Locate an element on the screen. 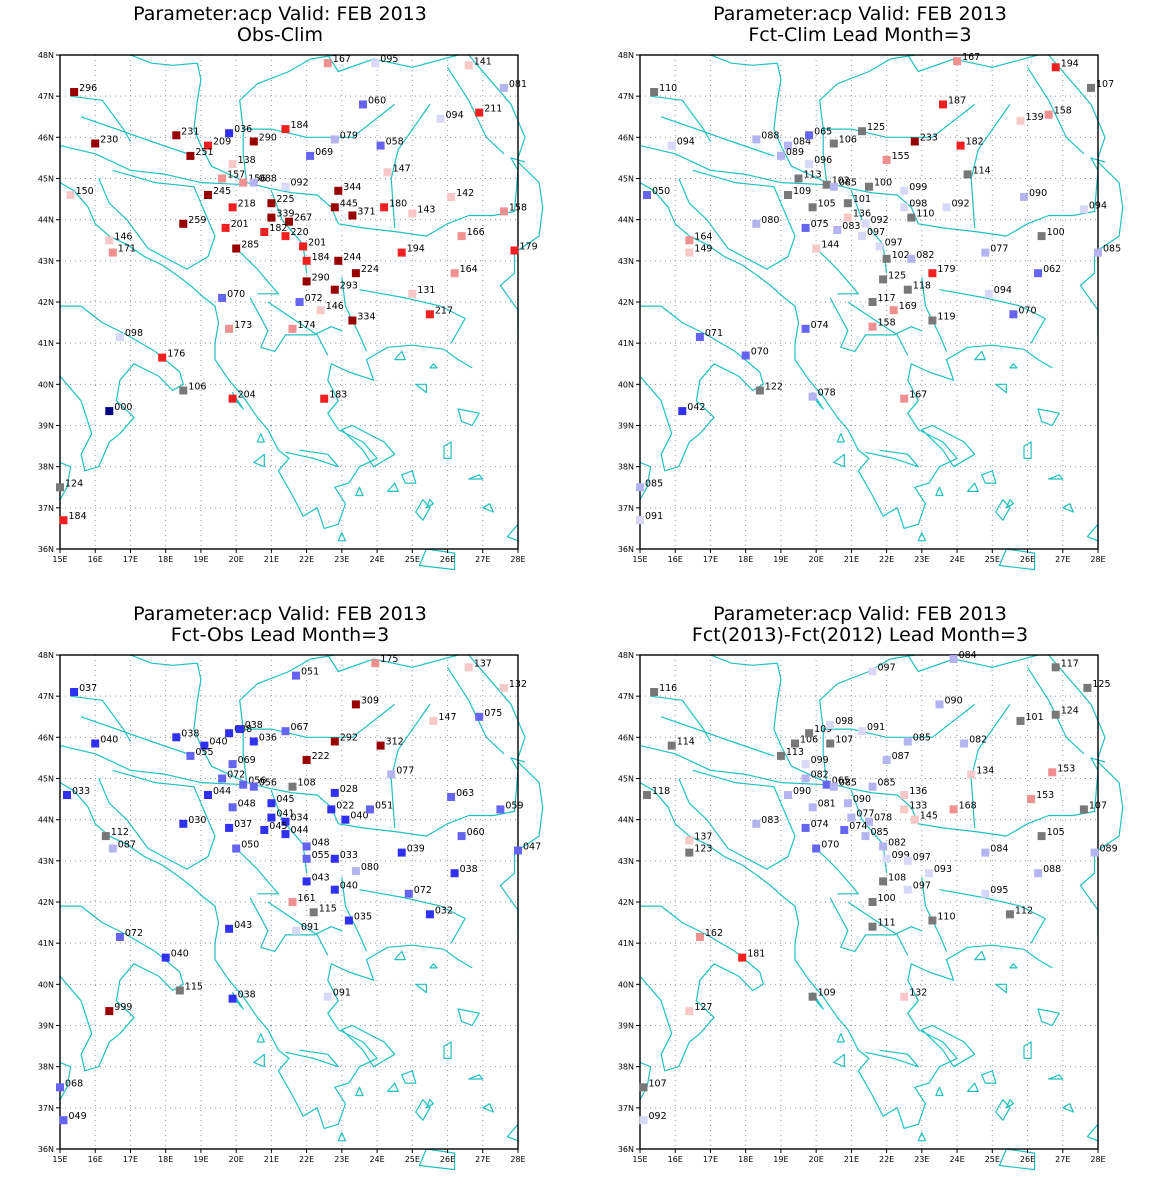 This screenshot has height=1200, width=1160. station-value-label: 187 is located at coordinates (957, 100).